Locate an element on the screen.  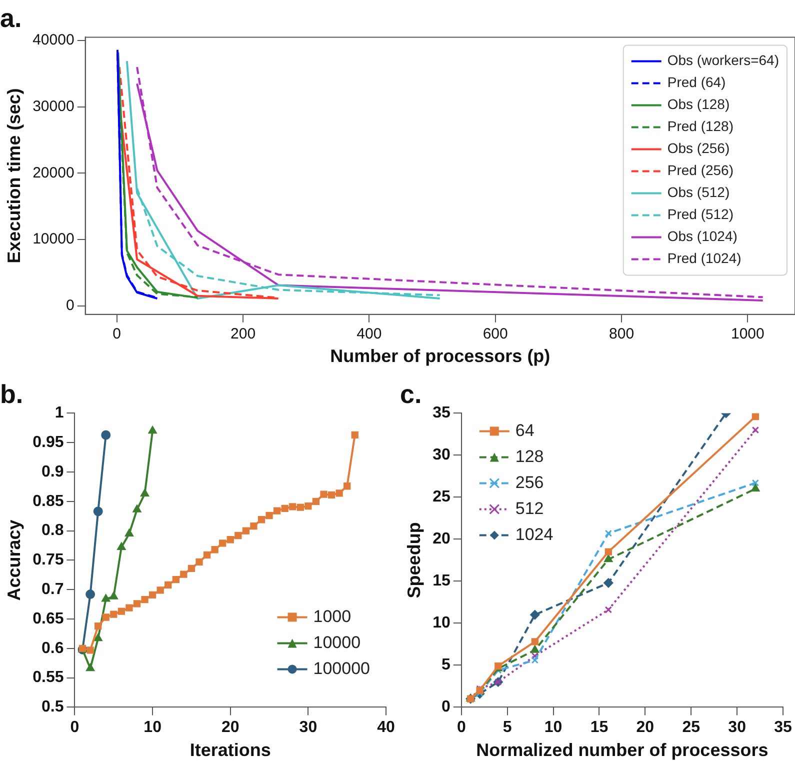
legend-label: Obs (workers=64) is located at coordinates (723, 60).